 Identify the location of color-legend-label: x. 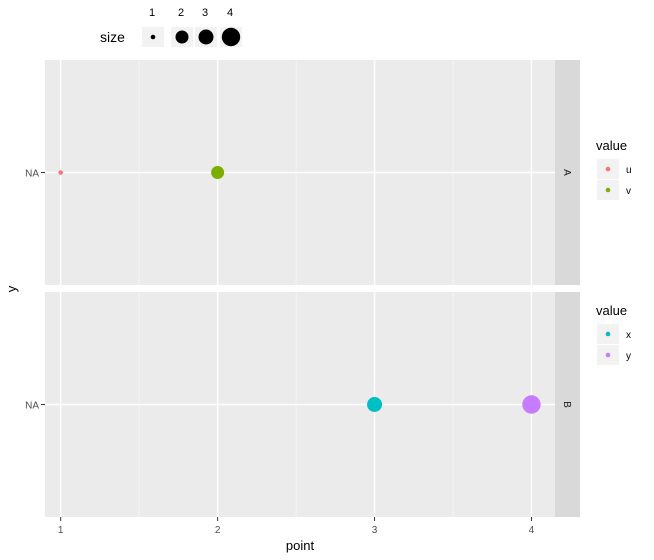
(628, 335).